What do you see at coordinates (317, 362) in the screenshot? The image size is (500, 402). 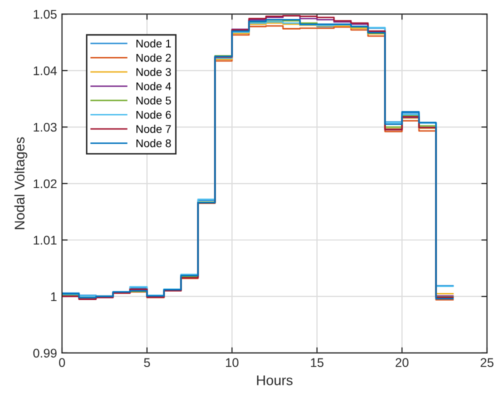 I see `x-tick-label: 15` at bounding box center [317, 362].